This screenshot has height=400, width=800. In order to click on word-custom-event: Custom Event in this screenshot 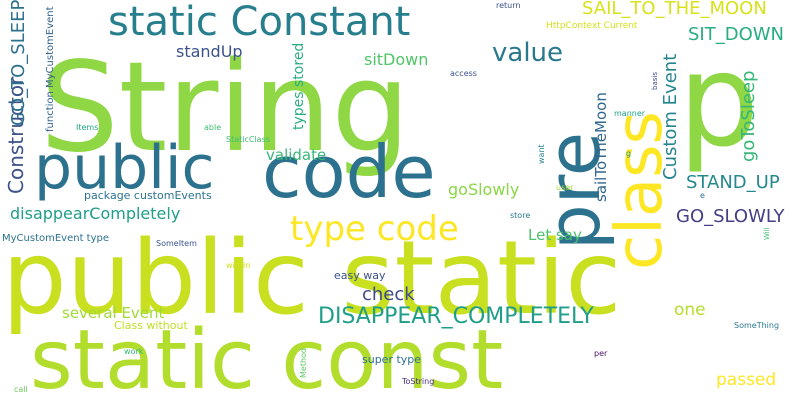, I will do `click(670, 116)`.